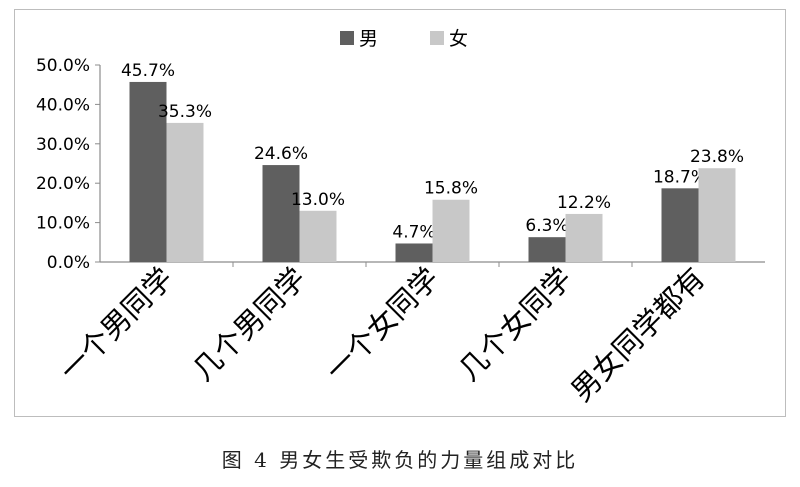  What do you see at coordinates (458, 39) in the screenshot?
I see `legend-label: 女` at bounding box center [458, 39].